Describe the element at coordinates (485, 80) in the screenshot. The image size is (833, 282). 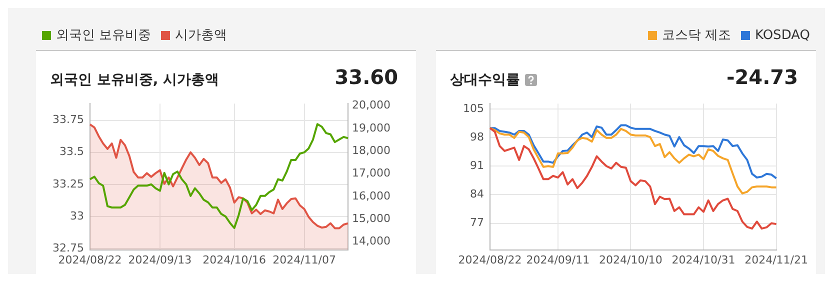
I see `chart-title: 상대수익률` at that location.